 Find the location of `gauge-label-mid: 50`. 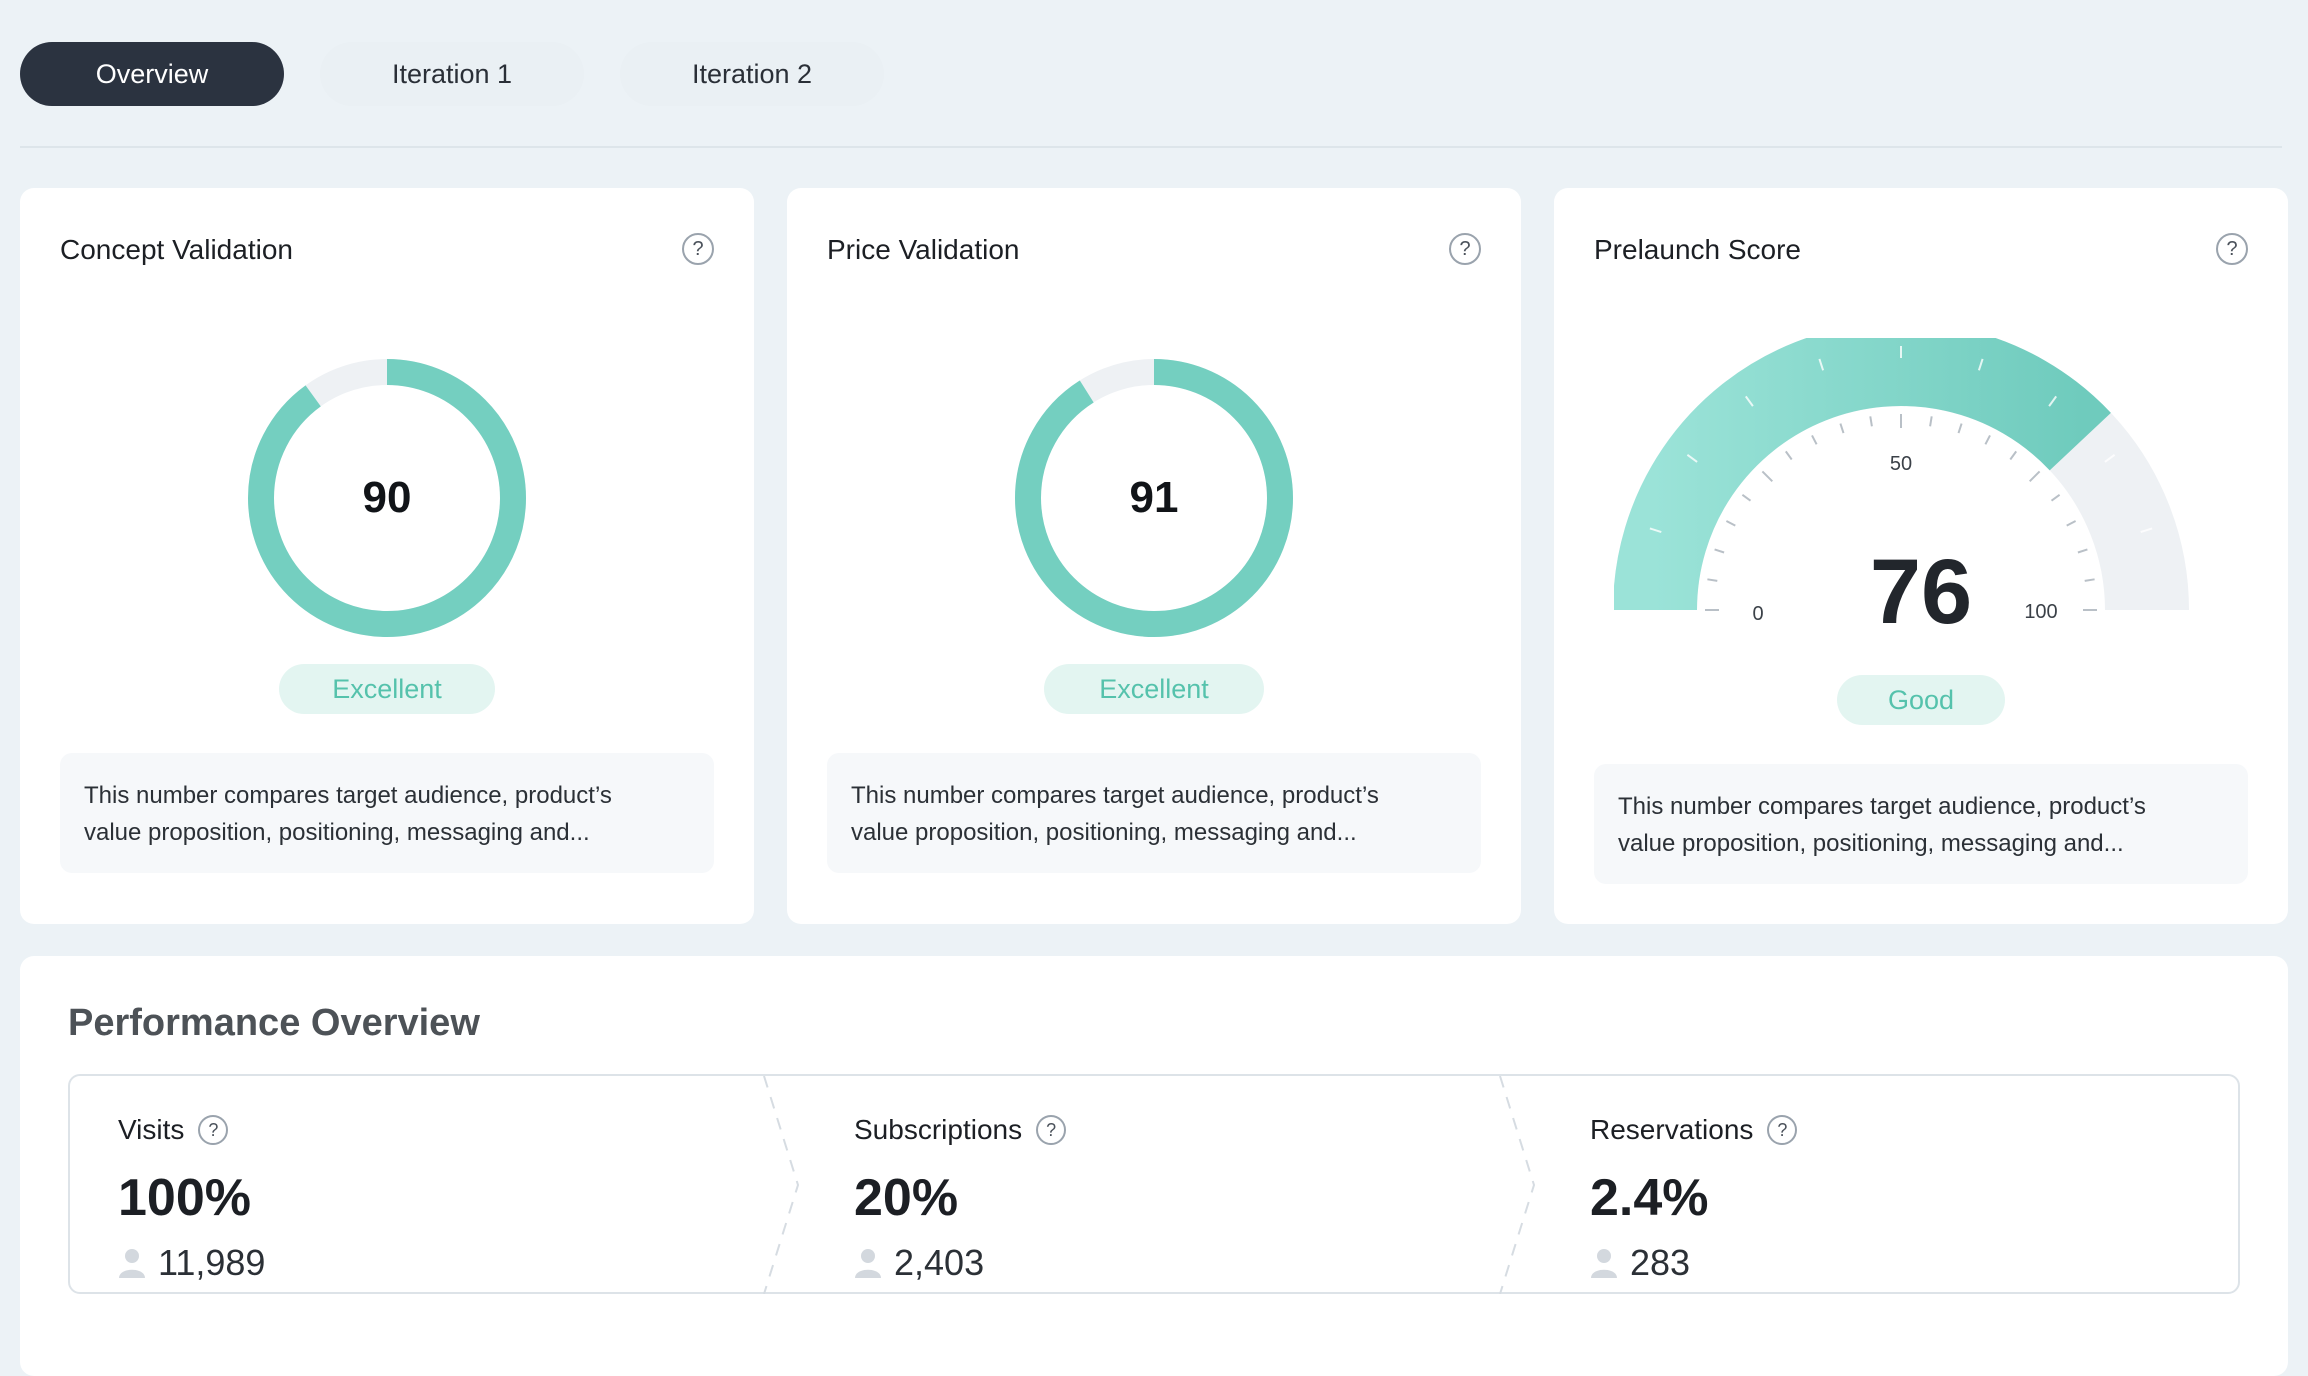

gauge-label-mid: 50 is located at coordinates (1901, 464).